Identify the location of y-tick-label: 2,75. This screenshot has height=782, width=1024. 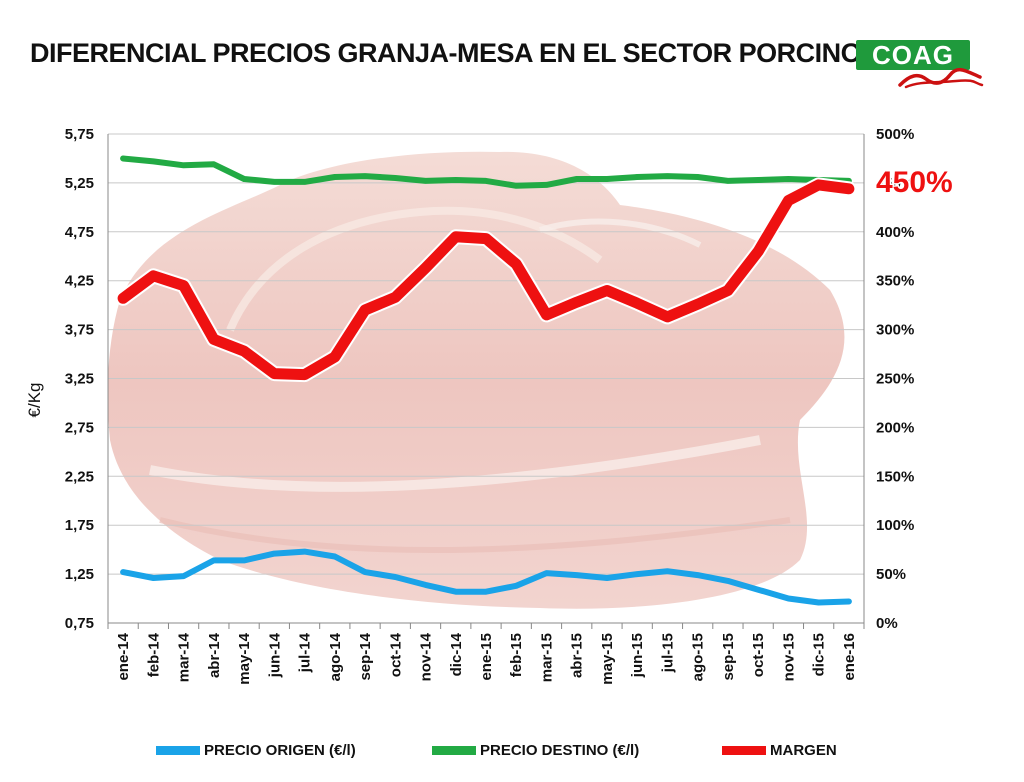
(79, 427).